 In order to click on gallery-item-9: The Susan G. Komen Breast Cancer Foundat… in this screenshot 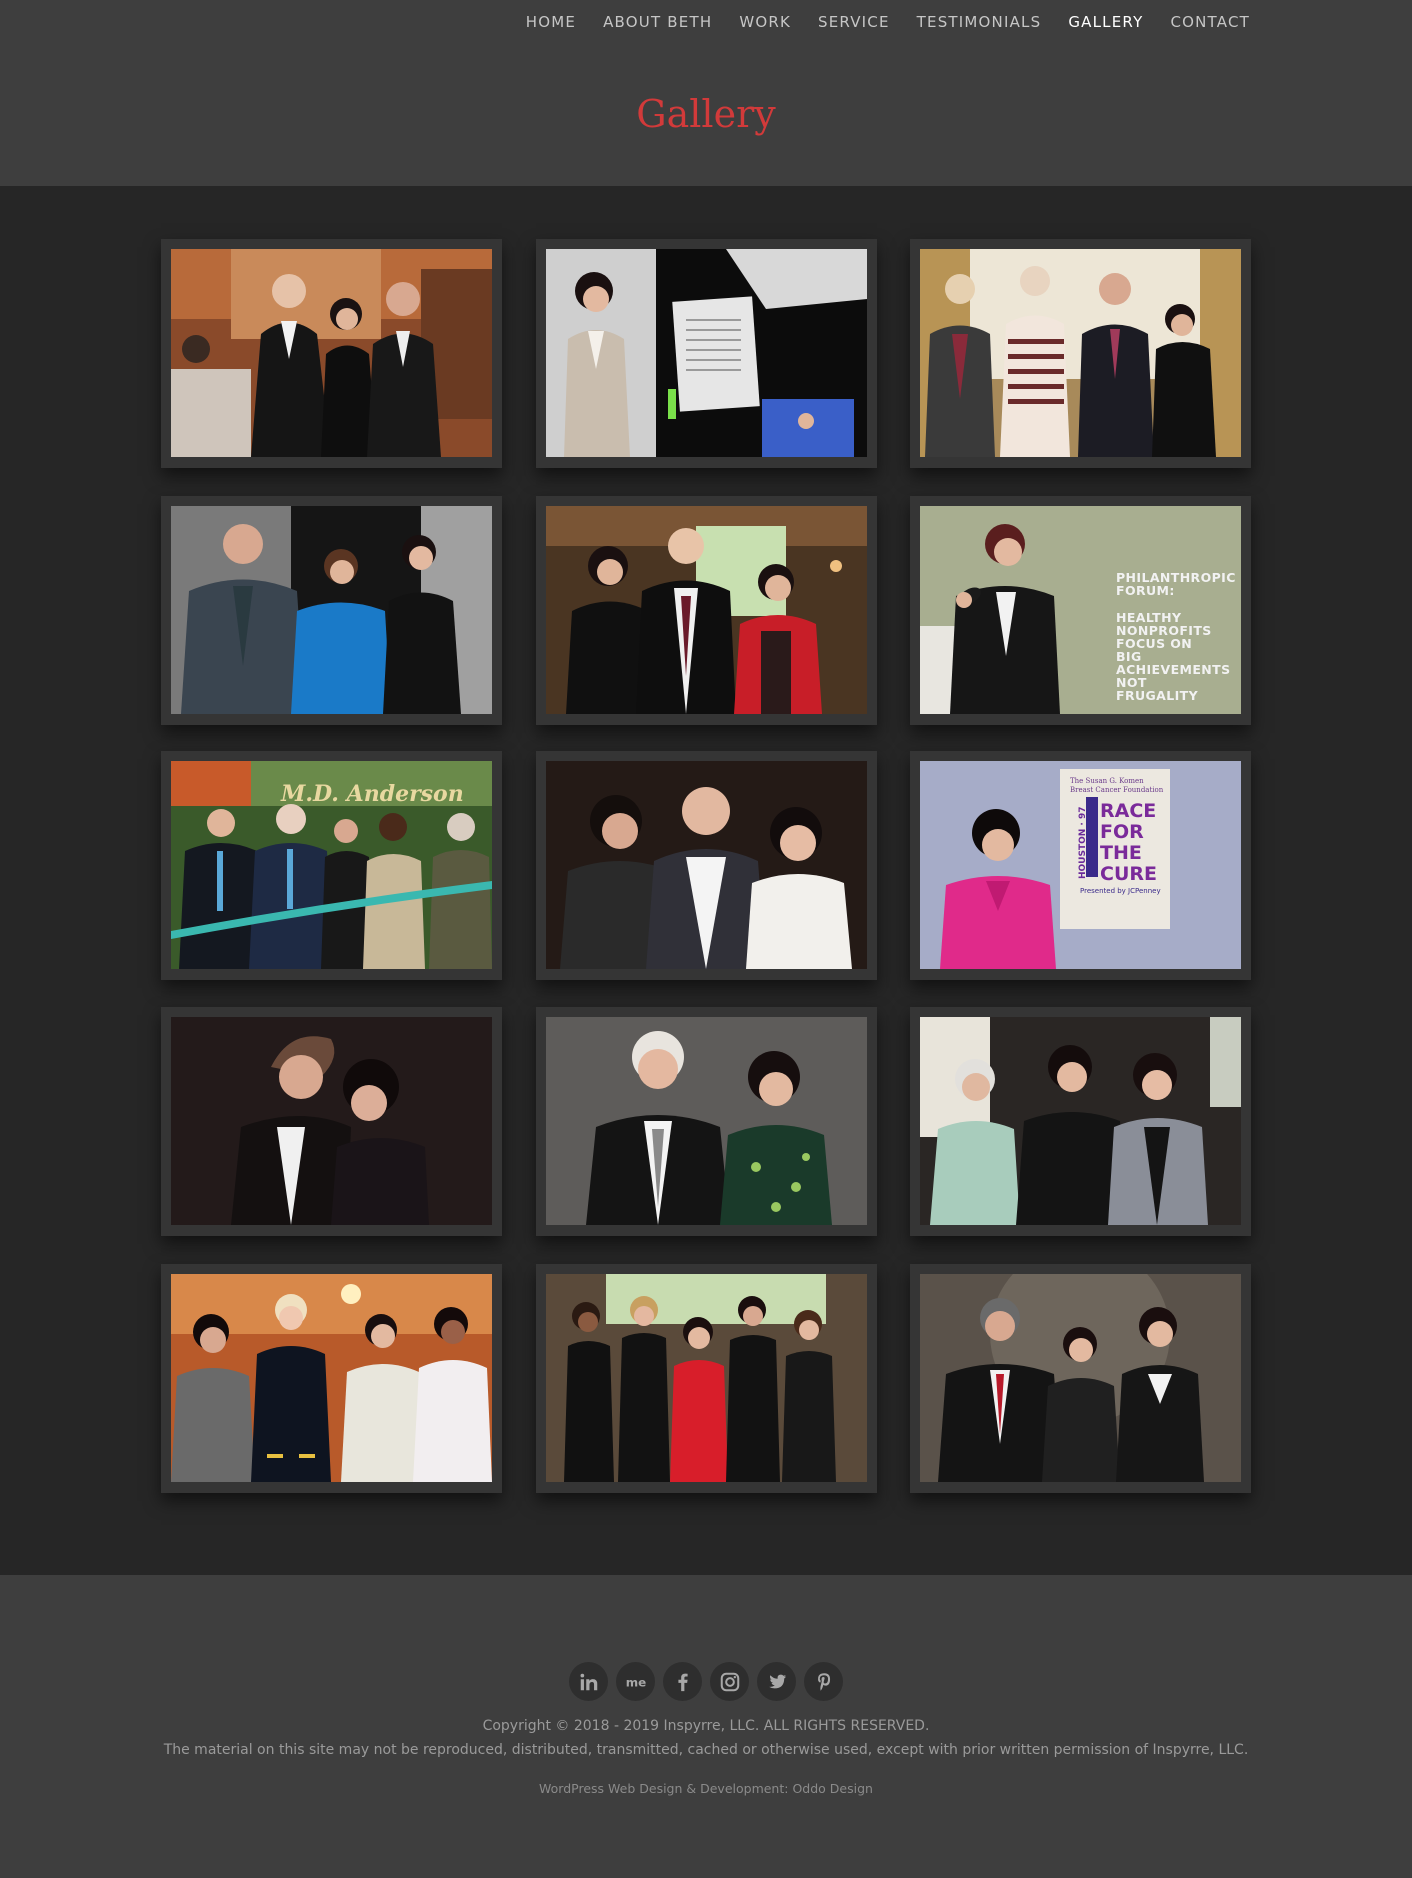, I will do `click(1080, 865)`.